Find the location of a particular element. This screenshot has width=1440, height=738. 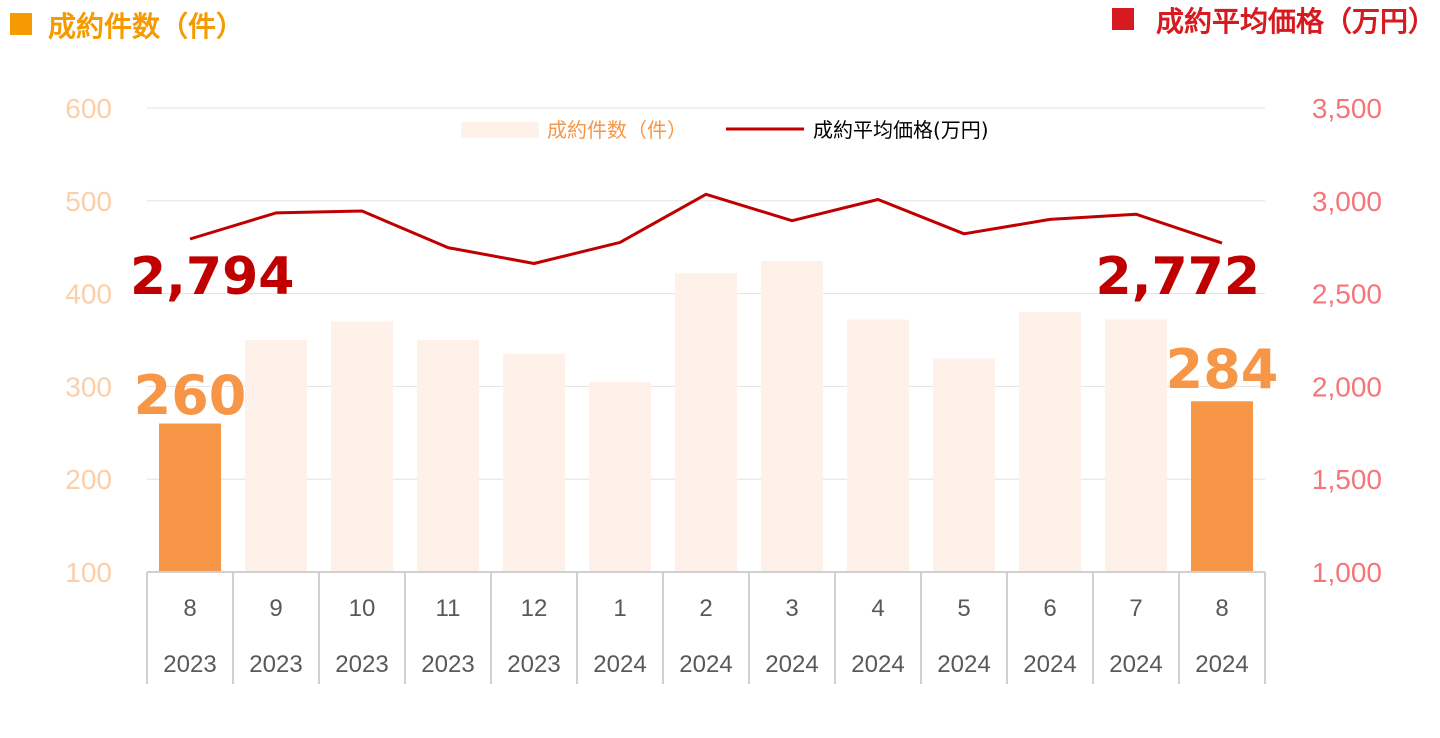

first-bar-value-label: 260 is located at coordinates (190, 395).